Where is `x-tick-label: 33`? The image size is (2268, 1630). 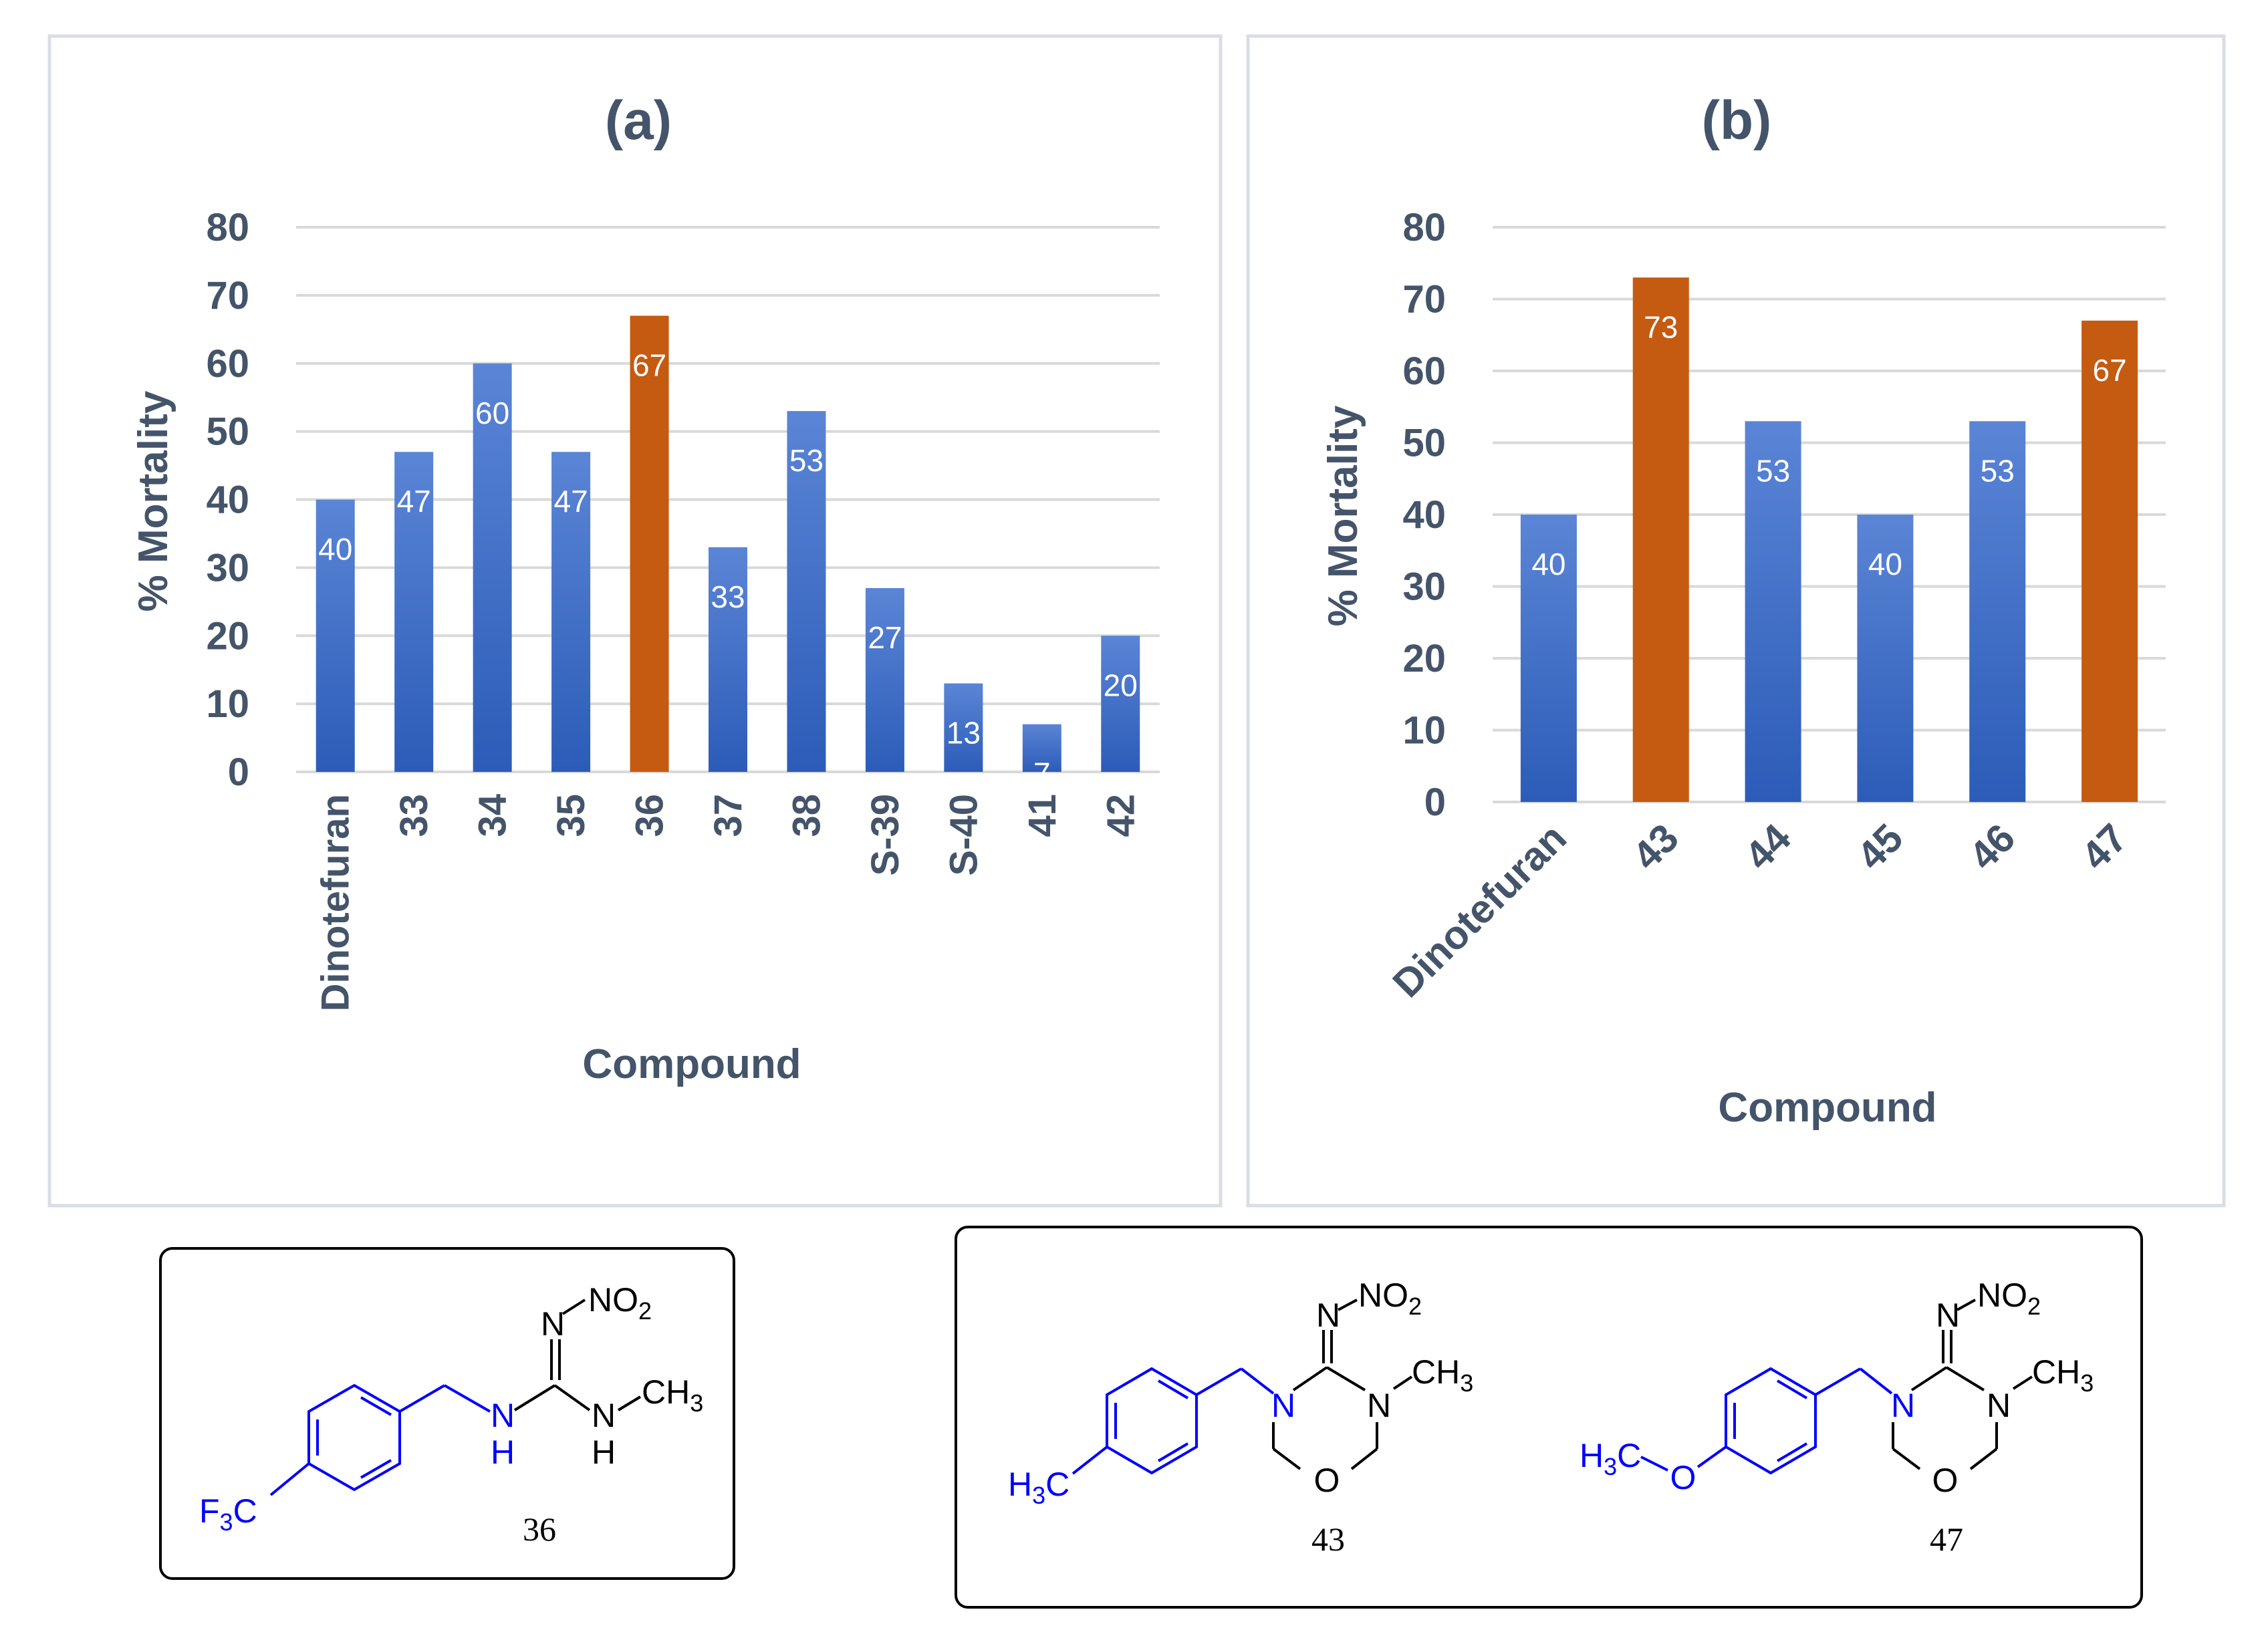 x-tick-label: 33 is located at coordinates (414, 815).